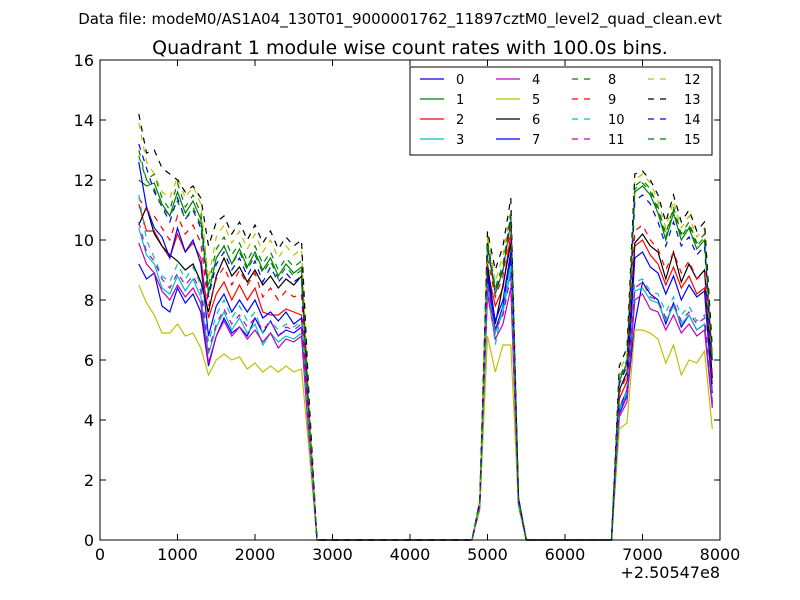 This screenshot has width=800, height=600. What do you see at coordinates (410, 554) in the screenshot?
I see `x-tick-label: 4000` at bounding box center [410, 554].